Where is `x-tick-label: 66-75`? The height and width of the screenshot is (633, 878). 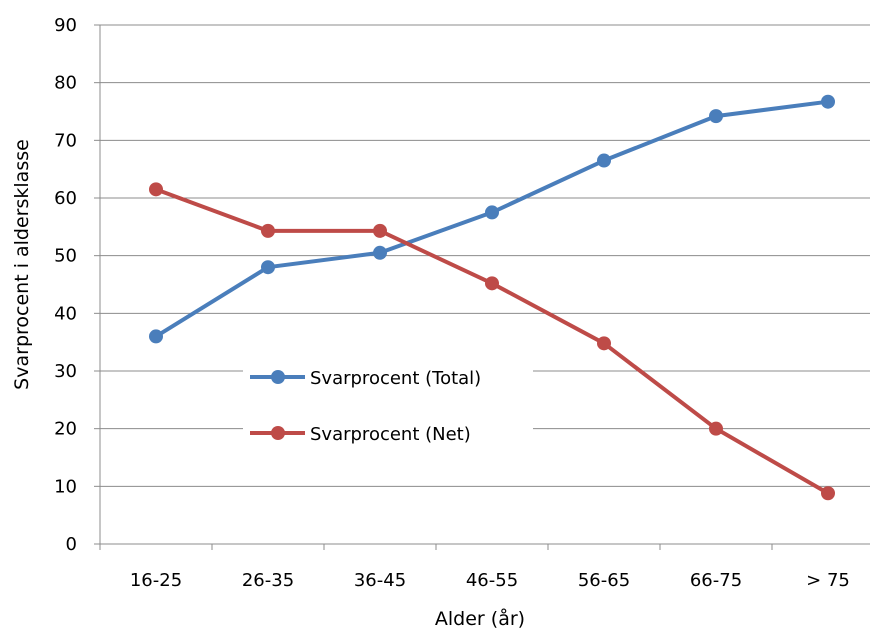 x-tick-label: 66-75 is located at coordinates (716, 580).